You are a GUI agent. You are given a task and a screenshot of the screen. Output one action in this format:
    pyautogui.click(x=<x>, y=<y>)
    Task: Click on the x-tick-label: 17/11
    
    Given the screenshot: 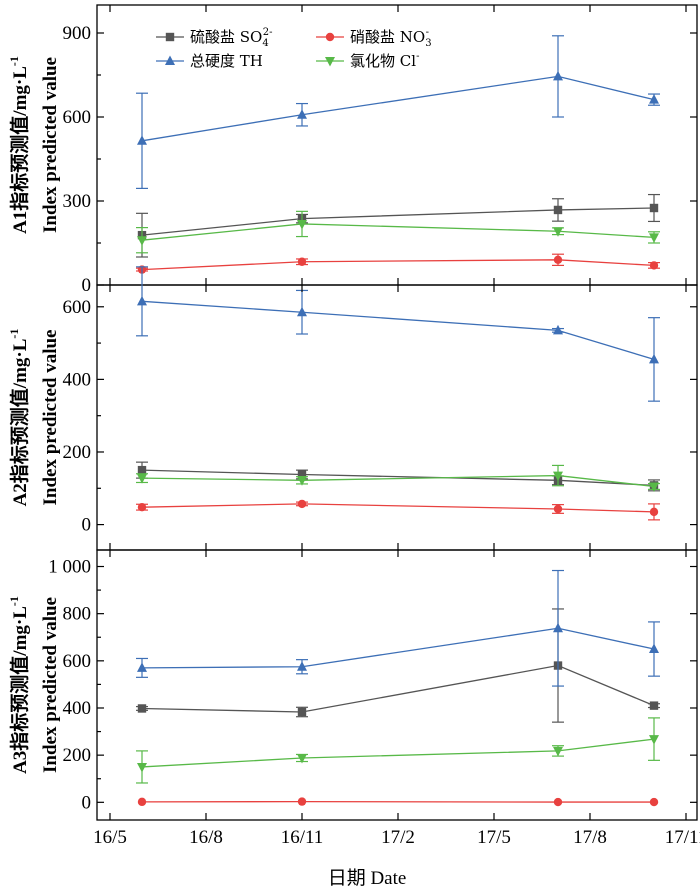 What is the action you would take?
    pyautogui.click(x=682, y=837)
    